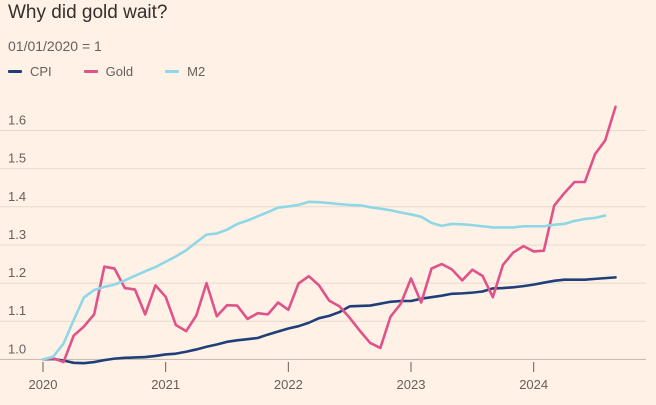  What do you see at coordinates (533, 384) in the screenshot?
I see `x-tick-label: 2024` at bounding box center [533, 384].